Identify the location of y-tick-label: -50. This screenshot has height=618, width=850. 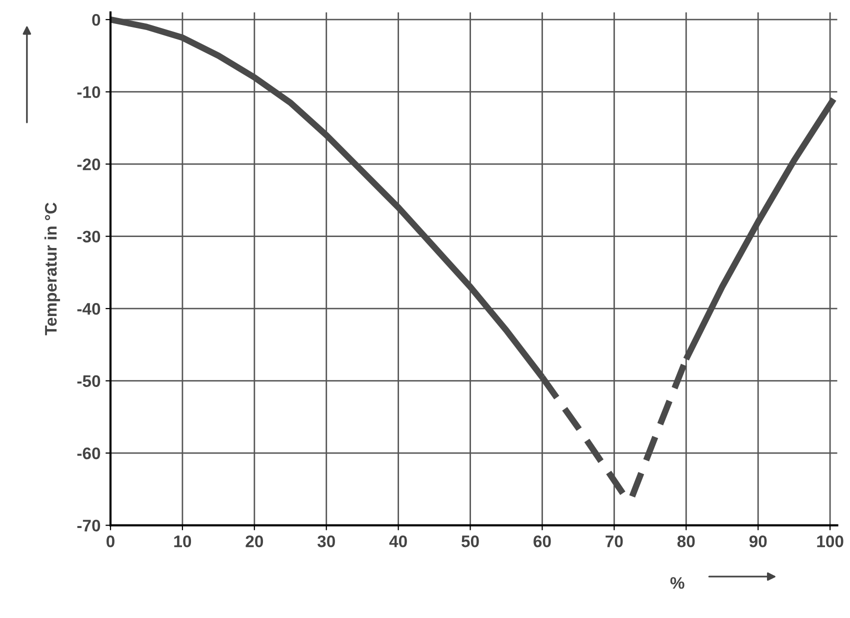
(88, 381).